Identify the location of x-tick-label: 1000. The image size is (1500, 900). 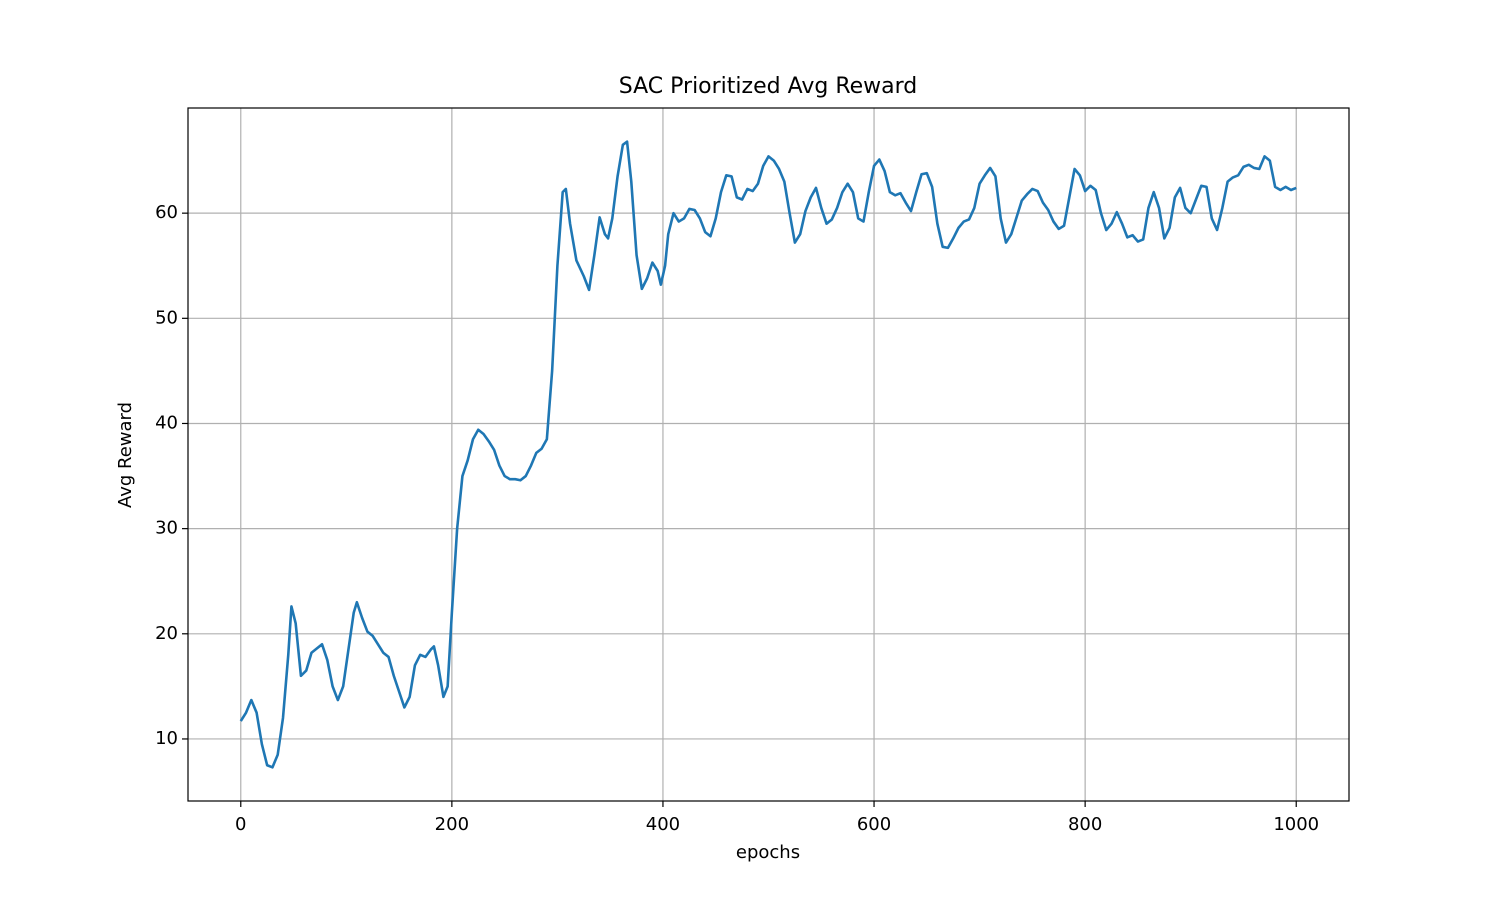
(1296, 824).